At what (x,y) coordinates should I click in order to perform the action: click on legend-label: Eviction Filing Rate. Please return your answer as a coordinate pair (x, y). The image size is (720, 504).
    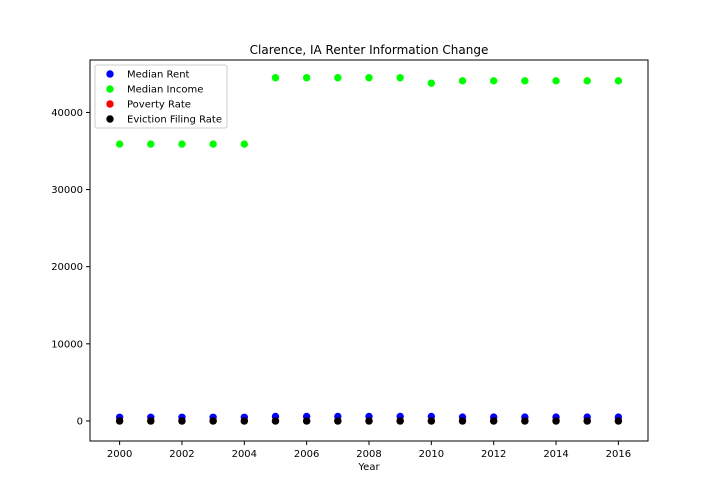
    Looking at the image, I should click on (174, 120).